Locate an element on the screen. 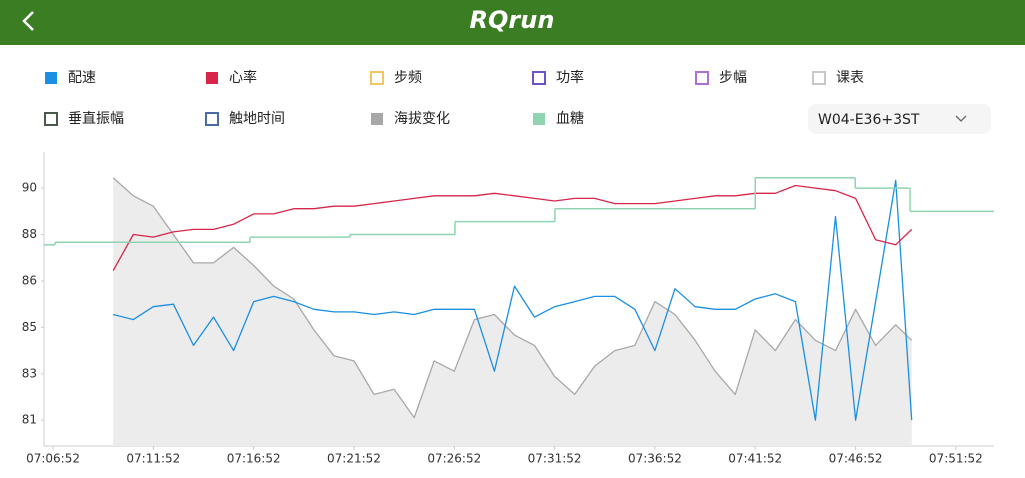 The width and height of the screenshot is (1025, 478). legend-label: 功率 is located at coordinates (570, 77).